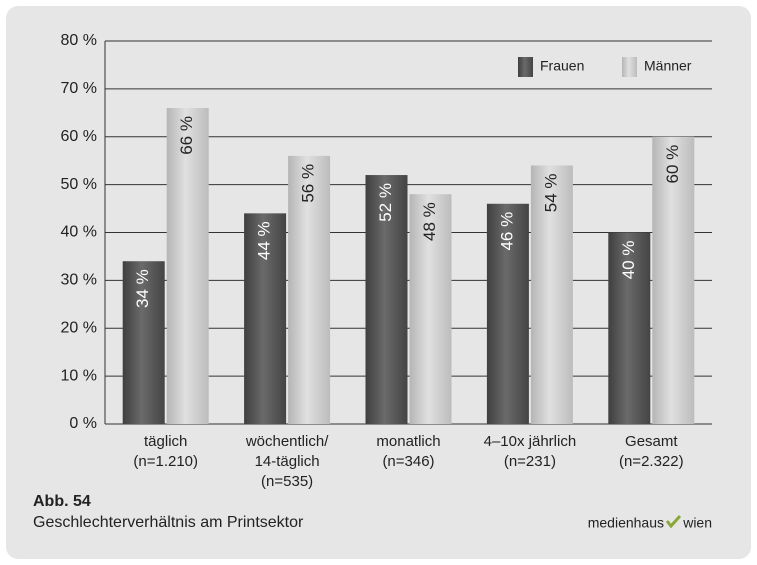 The width and height of the screenshot is (757, 565). What do you see at coordinates (651, 461) in the screenshot?
I see `x-tick-label: (n=2.322)` at bounding box center [651, 461].